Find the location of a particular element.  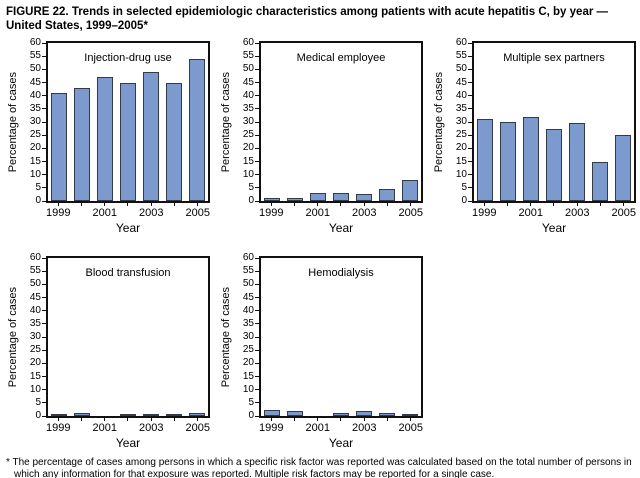

y-tick: 20 is located at coordinates (251, 363).